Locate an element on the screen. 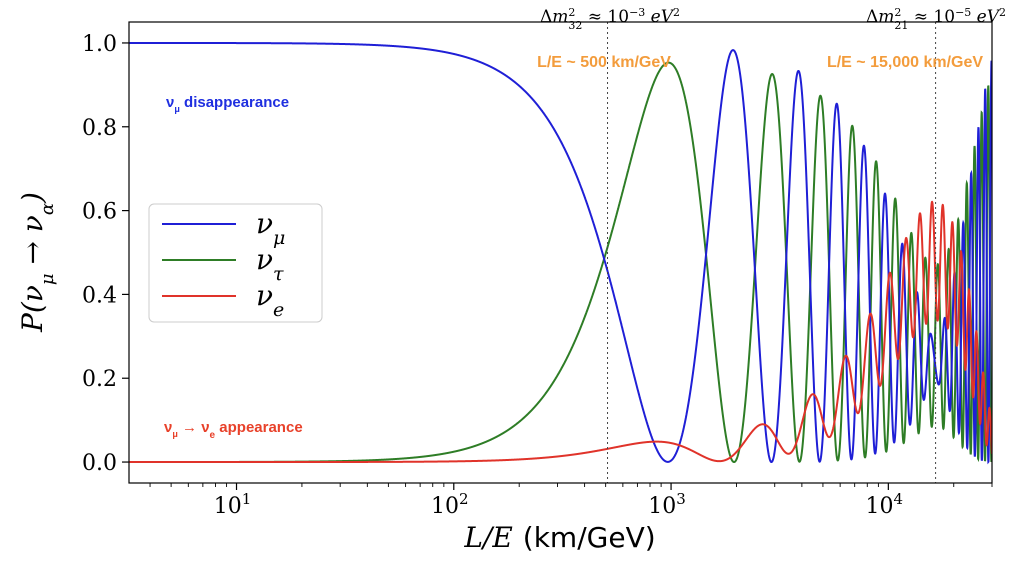 The height and width of the screenshot is (561, 1024). x-tick-label: 10² is located at coordinates (450, 504).